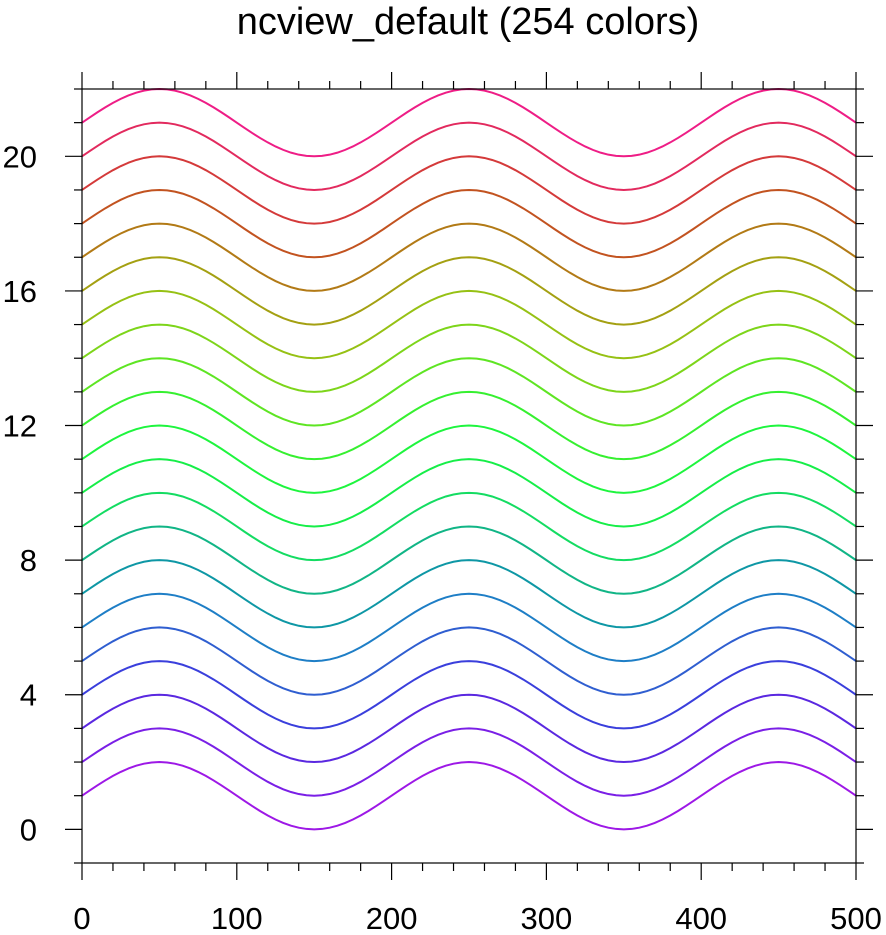  What do you see at coordinates (701, 918) in the screenshot?
I see `x-tick-label: 400` at bounding box center [701, 918].